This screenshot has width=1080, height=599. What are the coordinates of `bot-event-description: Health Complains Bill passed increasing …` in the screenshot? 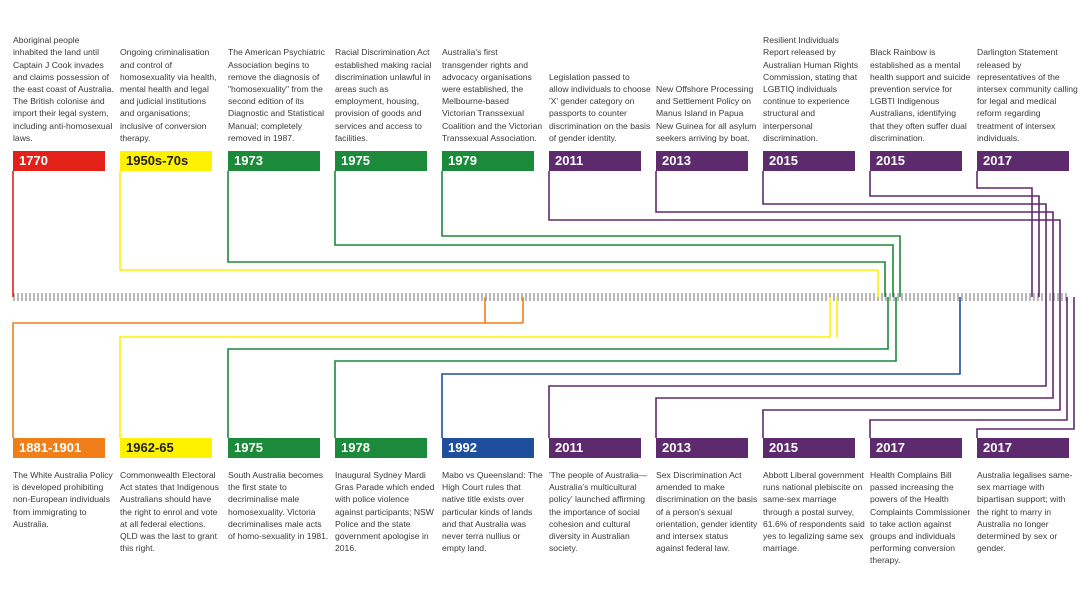 It's located at (920, 518).